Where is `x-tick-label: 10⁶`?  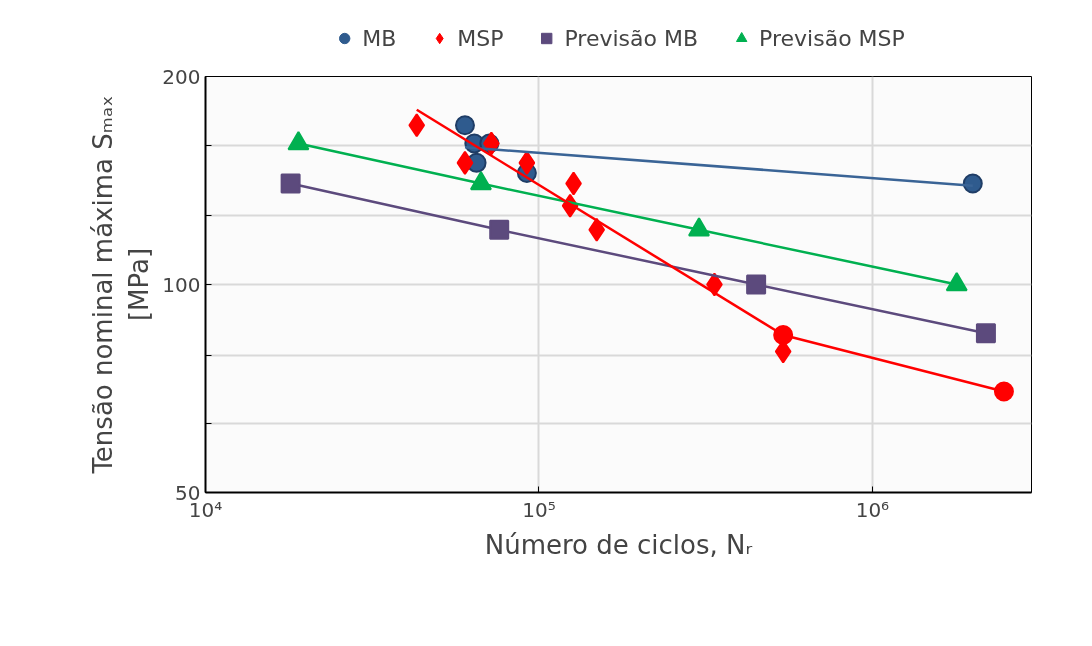 x-tick-label: 10⁶ is located at coordinates (872, 509).